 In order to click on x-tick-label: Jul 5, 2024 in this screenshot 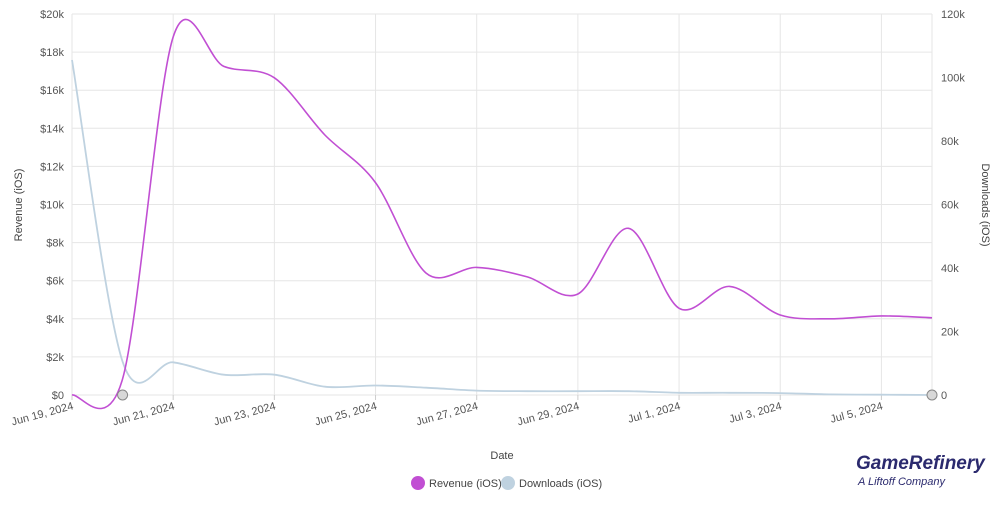, I will do `click(856, 413)`.